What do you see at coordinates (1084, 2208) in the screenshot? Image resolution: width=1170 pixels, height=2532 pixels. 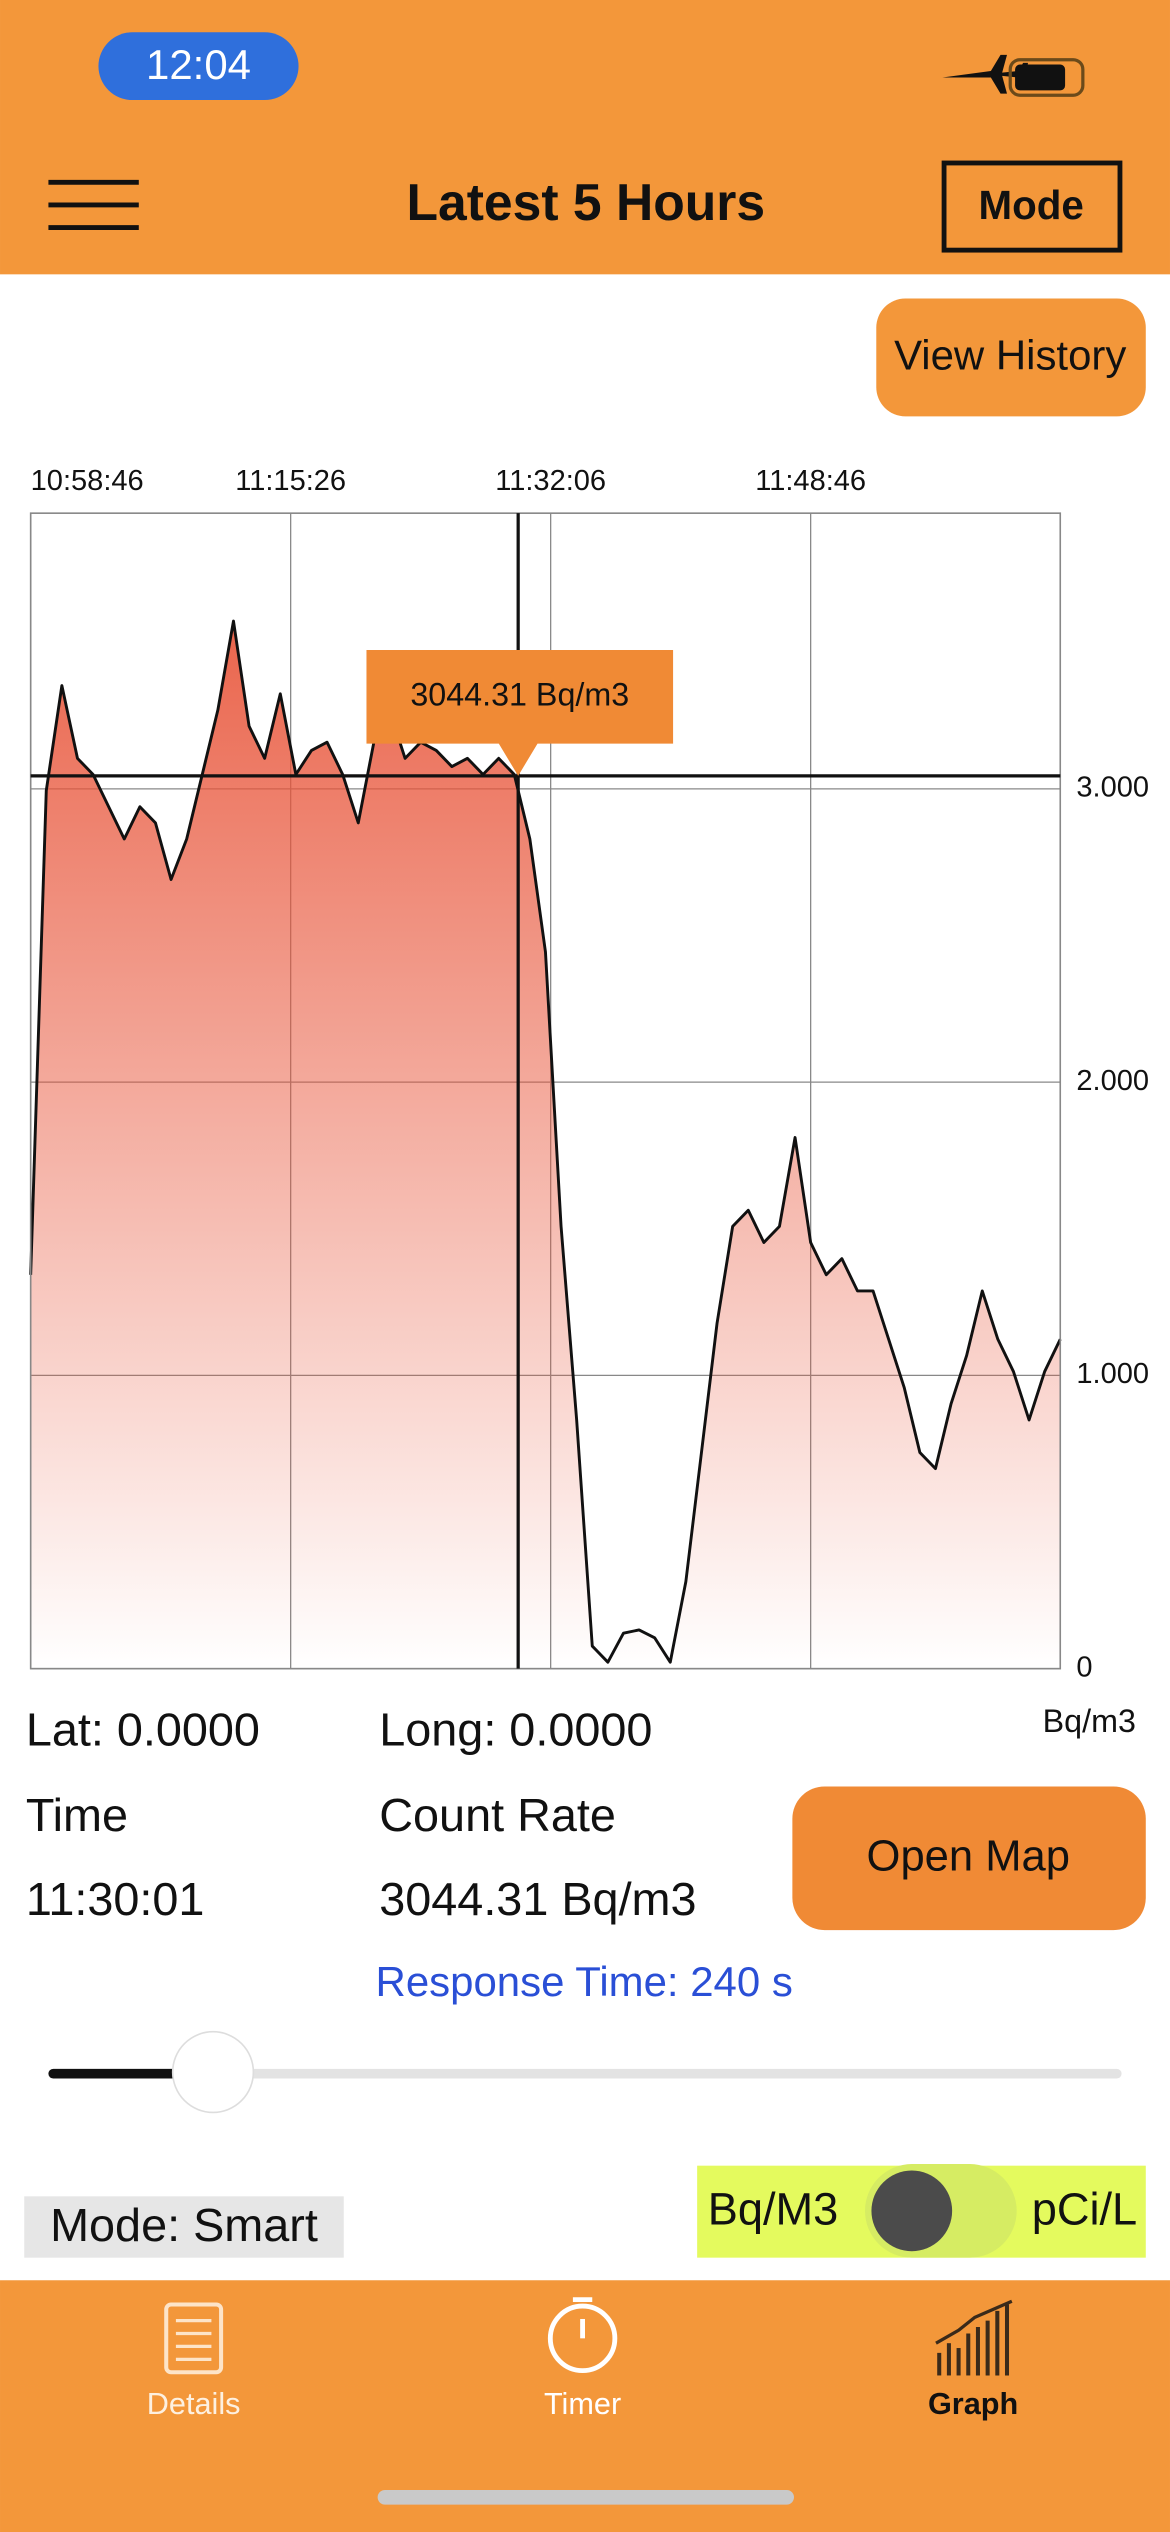 I see `unit-right: pCi/L` at bounding box center [1084, 2208].